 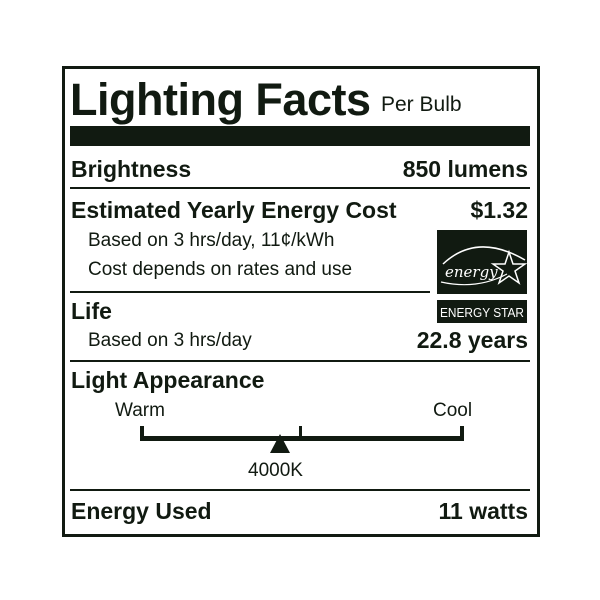 What do you see at coordinates (142, 433) in the screenshot?
I see `scale-tick-left` at bounding box center [142, 433].